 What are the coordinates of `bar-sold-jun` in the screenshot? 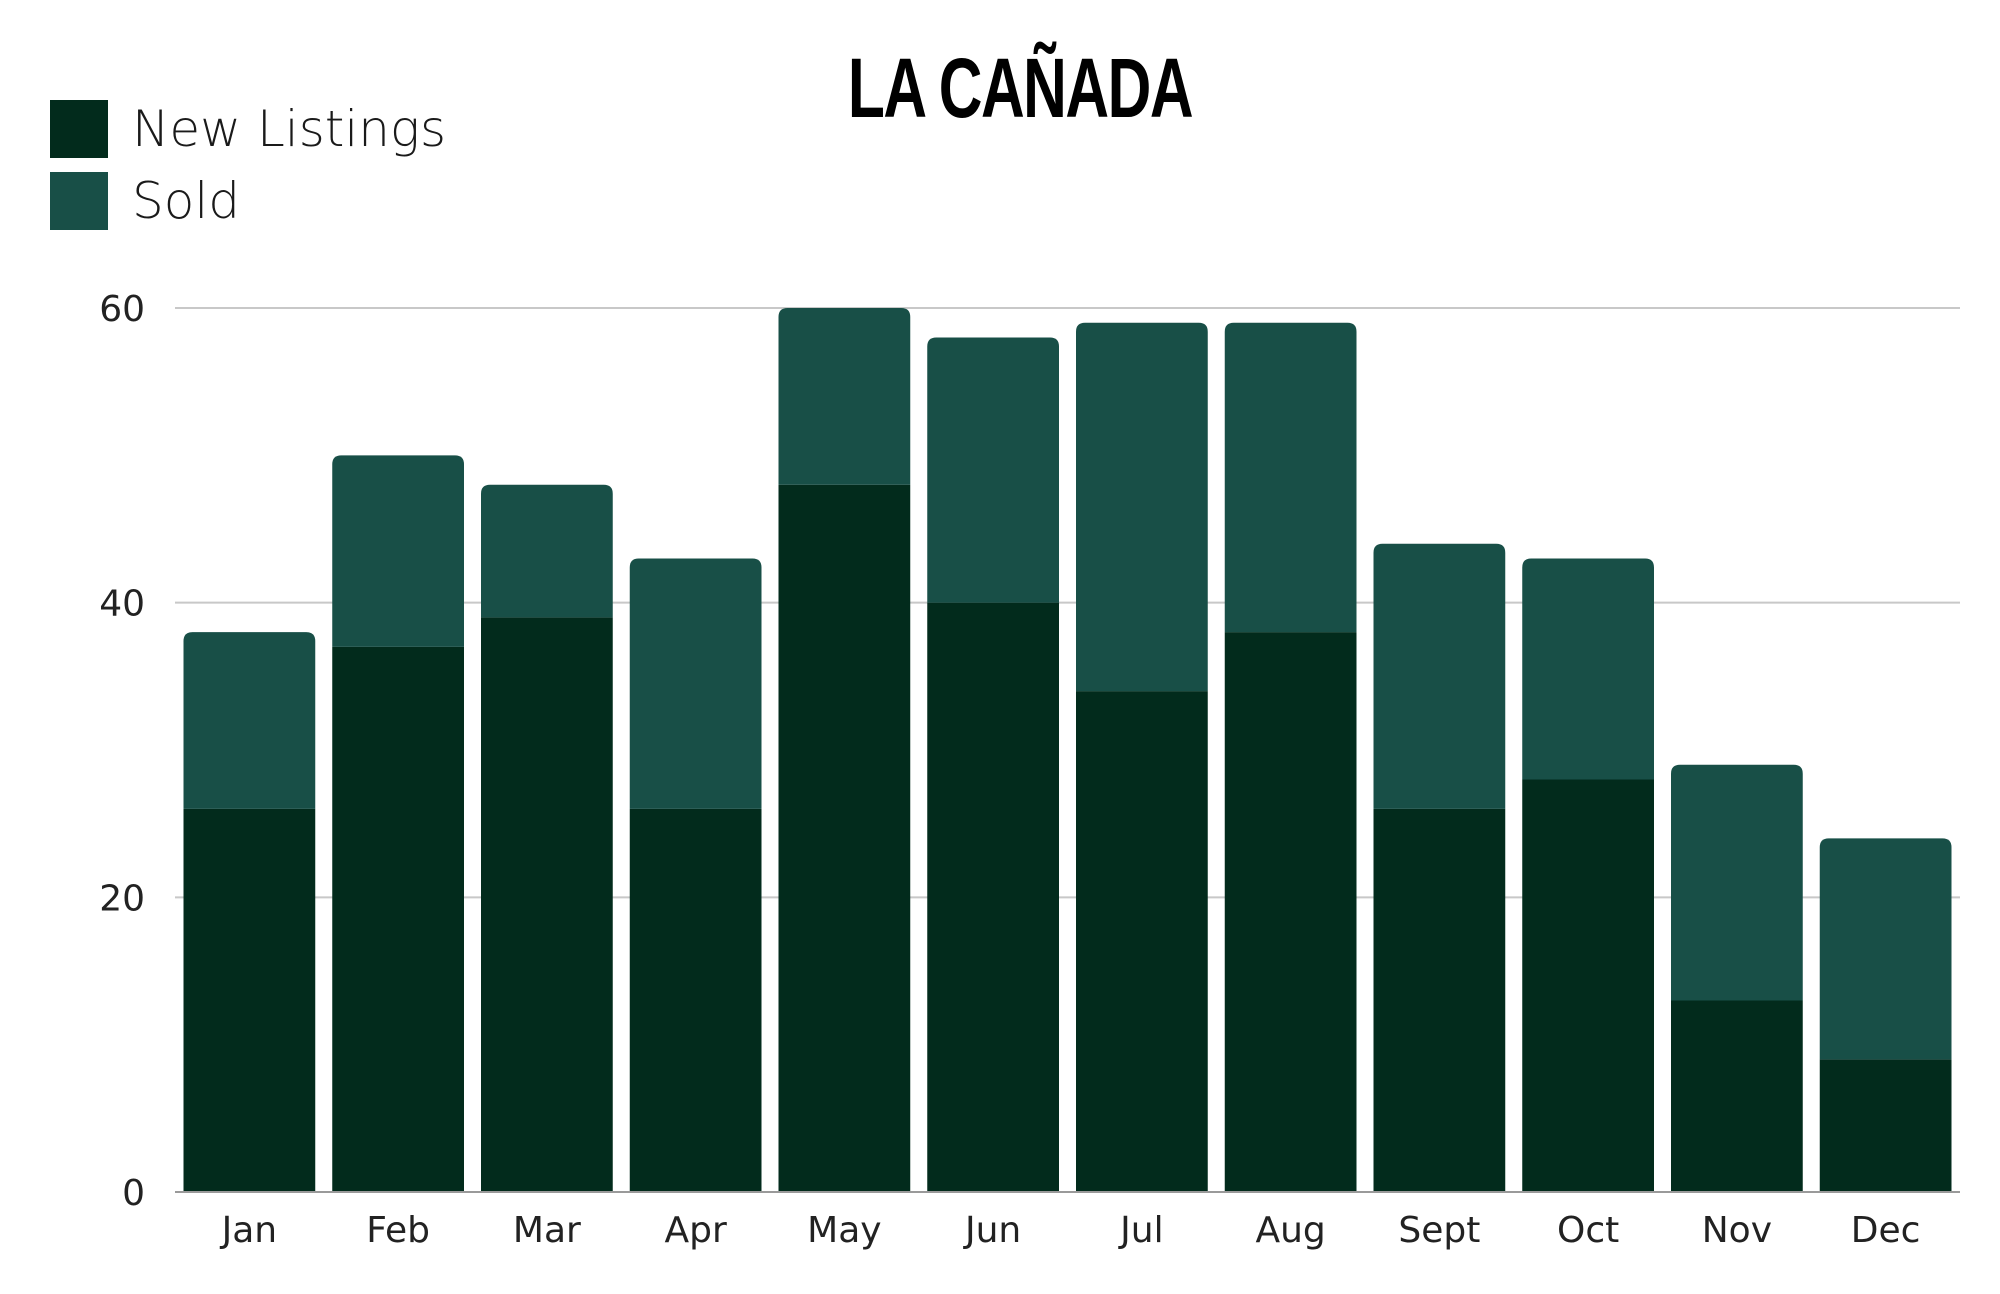 It's located at (993, 470).